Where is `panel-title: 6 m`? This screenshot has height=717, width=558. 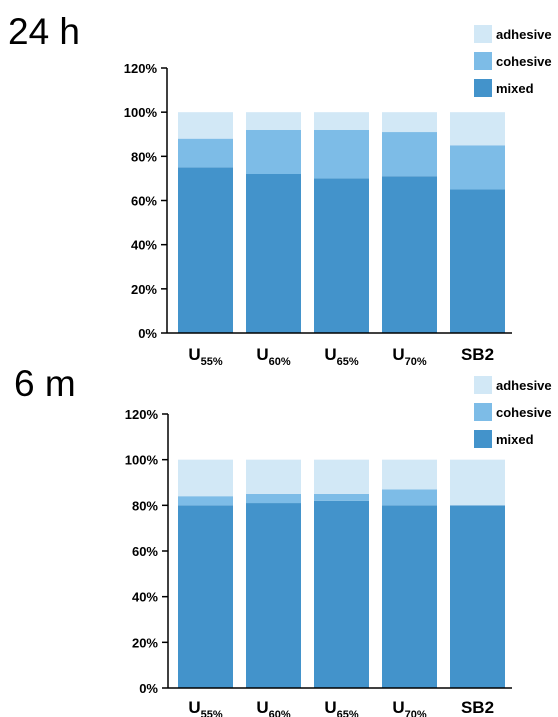
panel-title: 6 m is located at coordinates (45, 383).